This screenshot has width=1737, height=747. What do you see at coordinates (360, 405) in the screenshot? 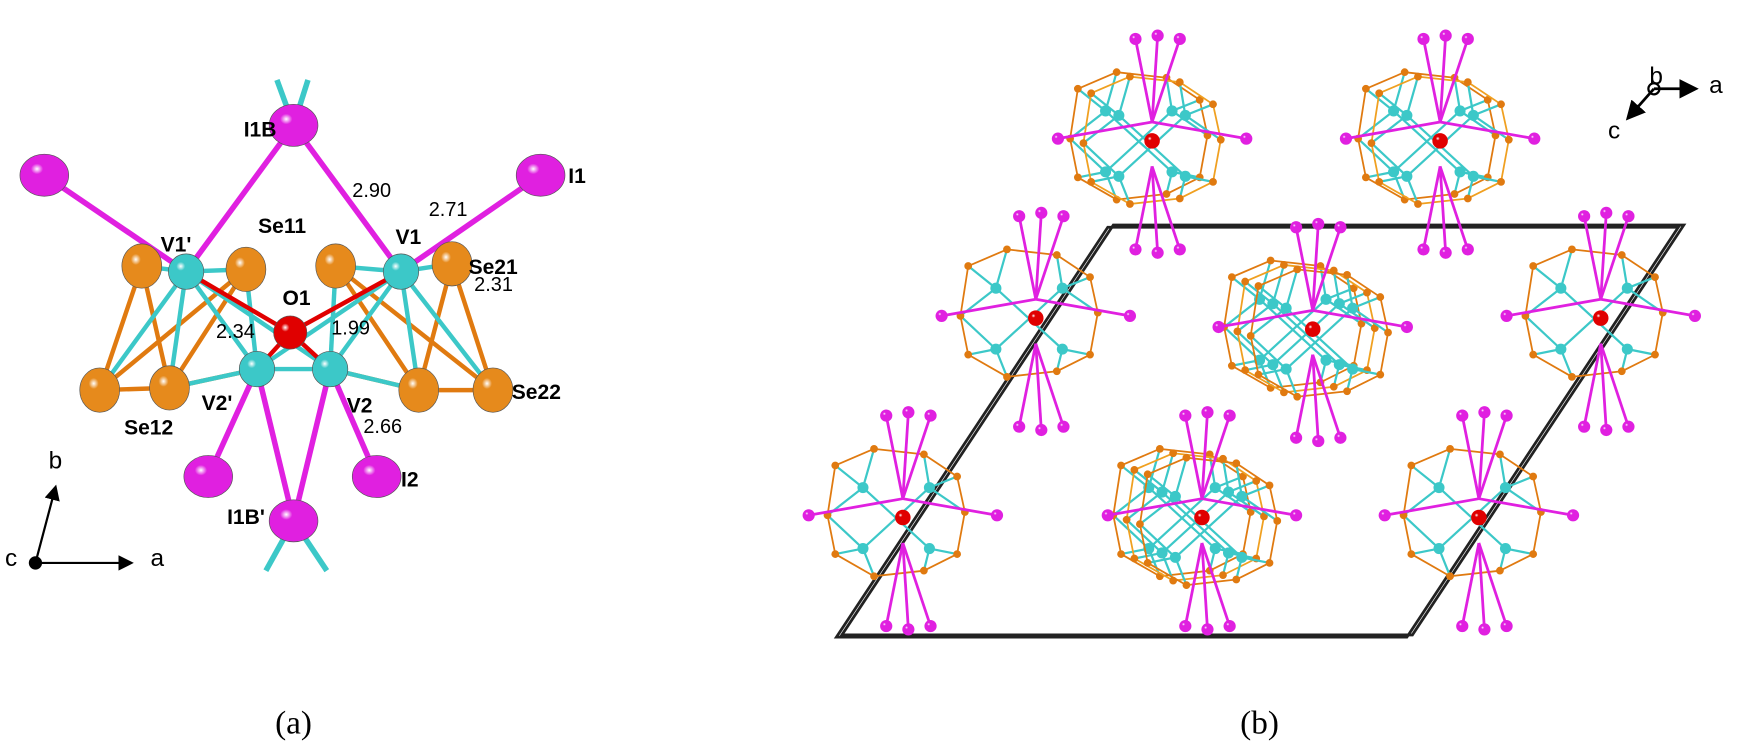
I see `atom-label: V2` at bounding box center [360, 405].